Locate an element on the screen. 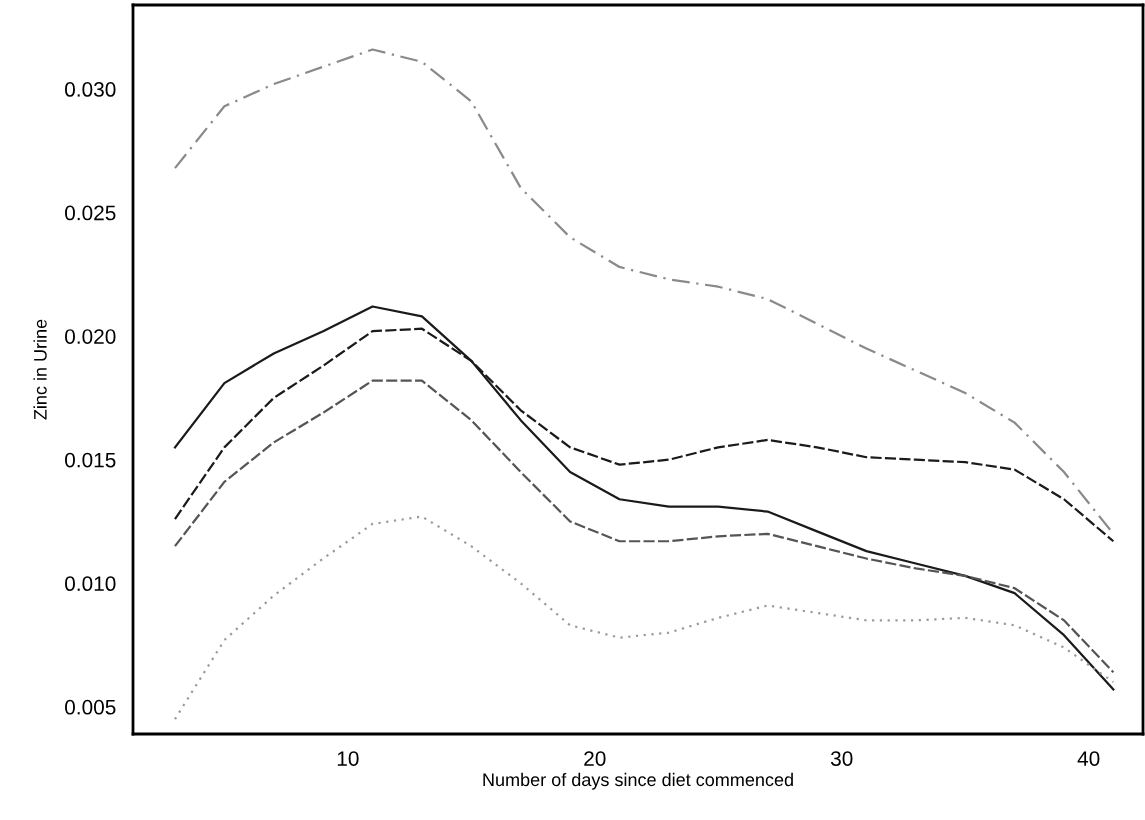 The width and height of the screenshot is (1145, 820). x-tick-label: 40 is located at coordinates (1088, 758).